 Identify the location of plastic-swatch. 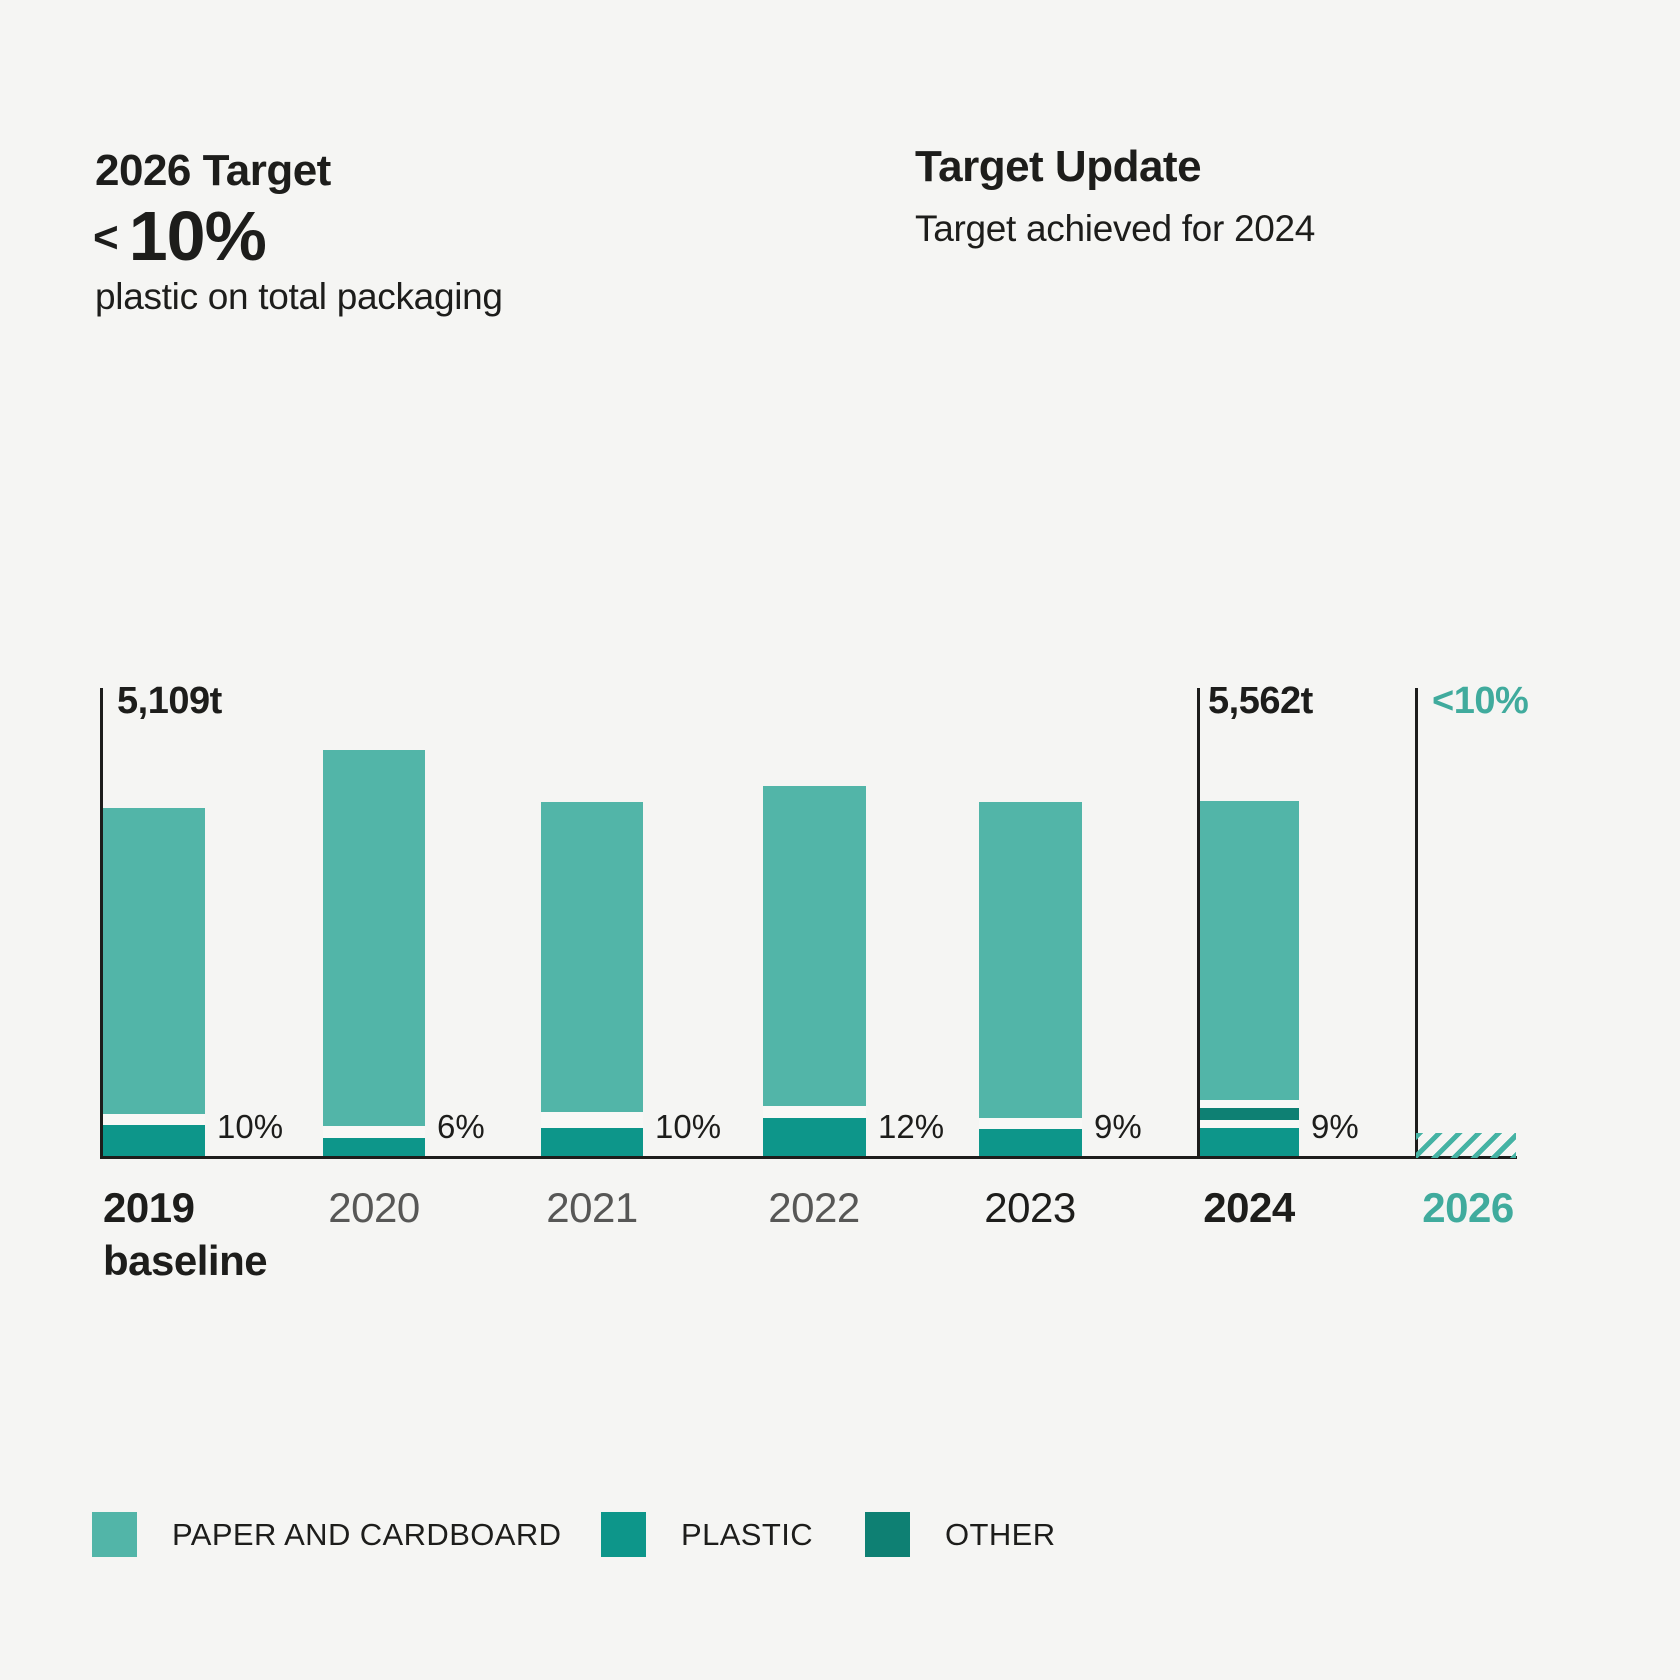
(623, 1534).